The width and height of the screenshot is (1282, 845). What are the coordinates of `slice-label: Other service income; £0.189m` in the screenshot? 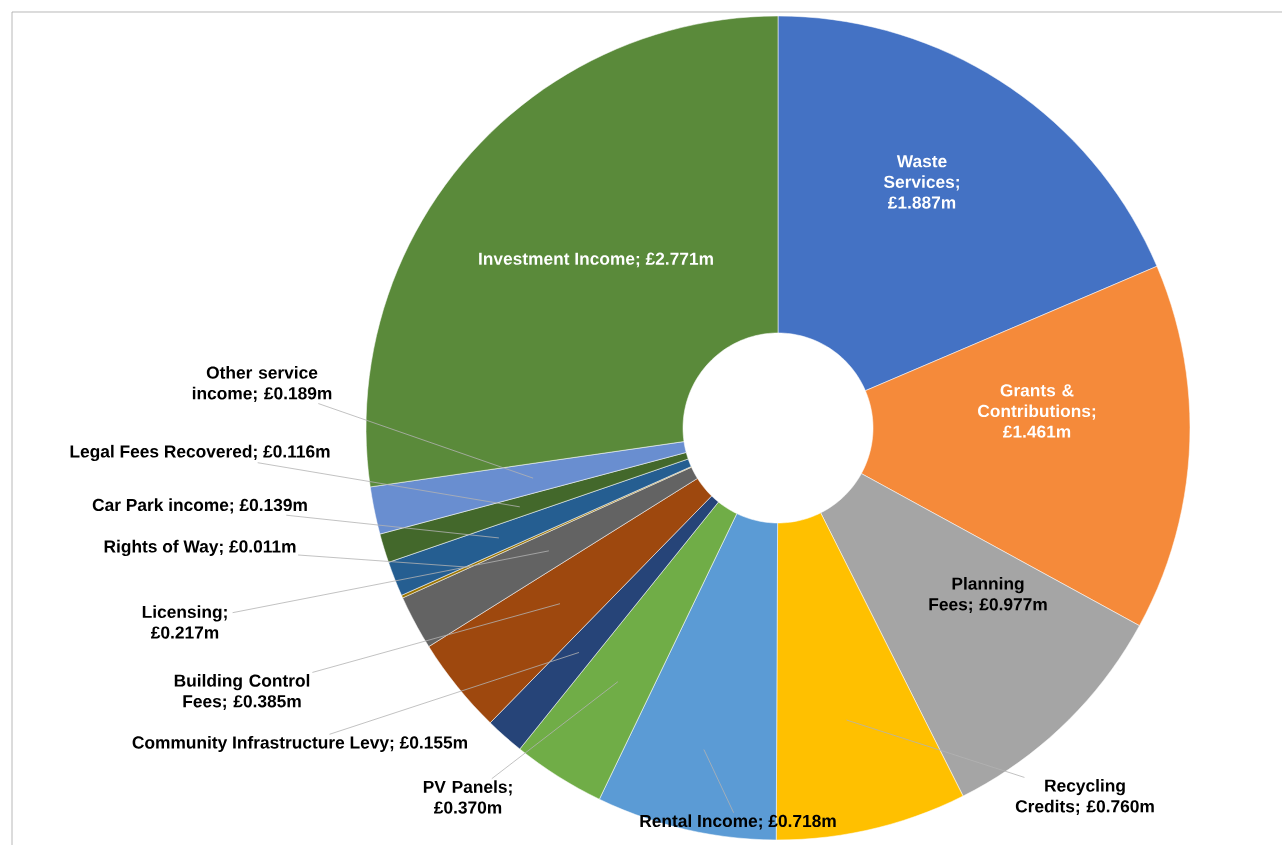 It's located at (262, 384).